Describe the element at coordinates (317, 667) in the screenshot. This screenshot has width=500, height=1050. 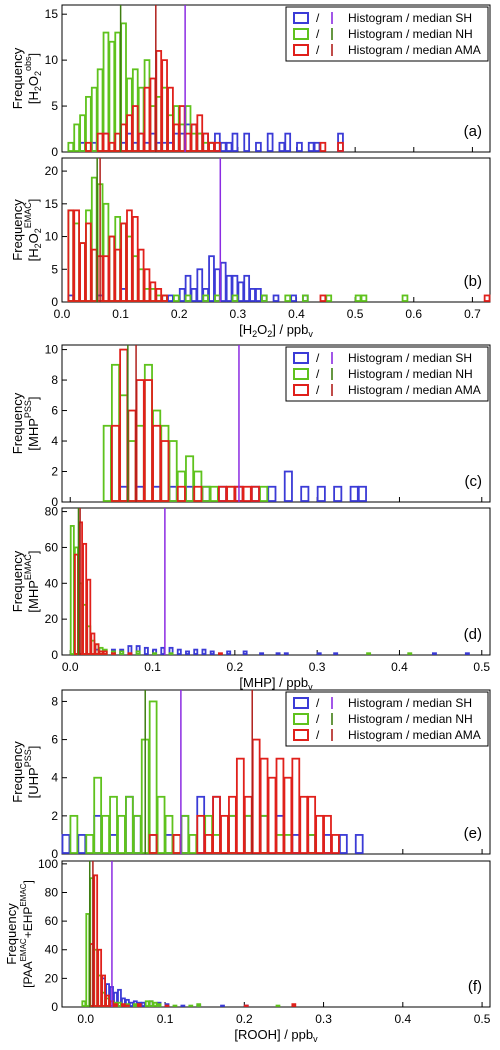
I see `x-tick-label: 0.3` at that location.